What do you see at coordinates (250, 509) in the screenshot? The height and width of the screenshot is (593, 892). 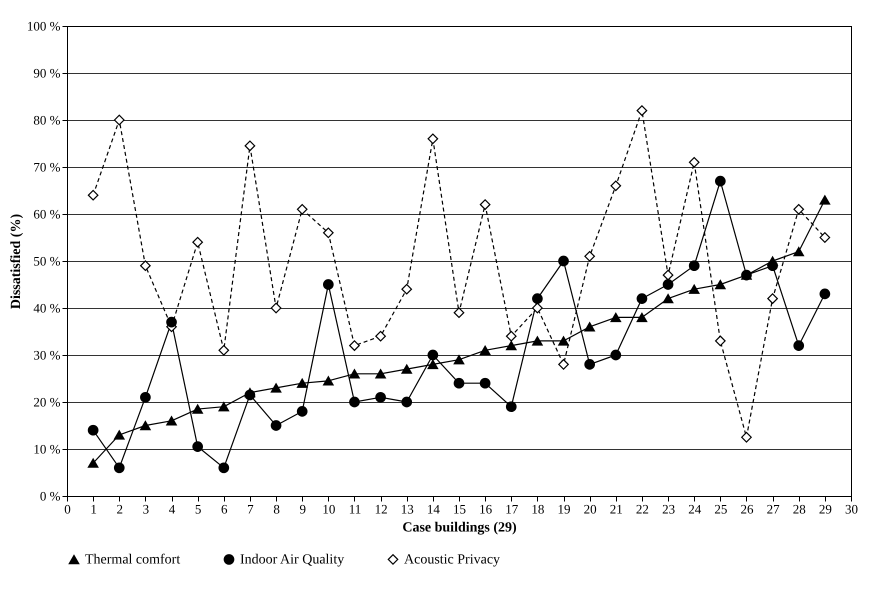 I see `x-tick-label: 7` at bounding box center [250, 509].